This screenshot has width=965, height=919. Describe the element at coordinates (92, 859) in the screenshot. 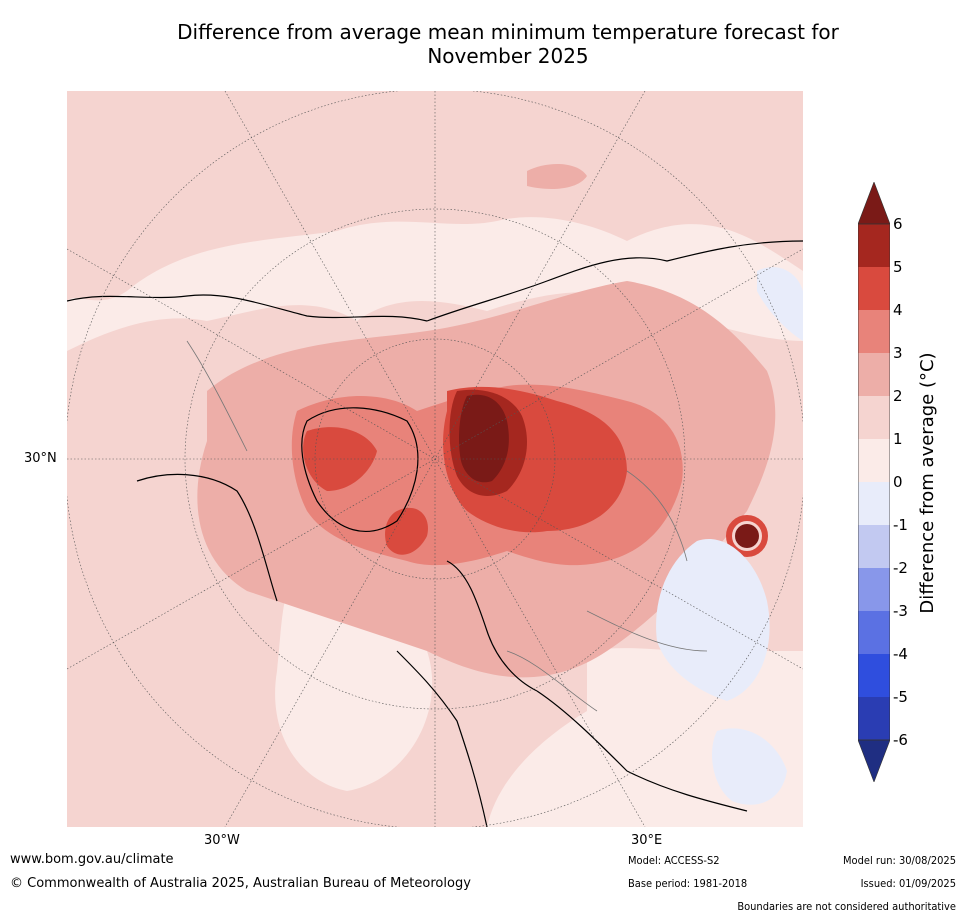

I see `website-link: www.bom.gov.au/climate` at that location.